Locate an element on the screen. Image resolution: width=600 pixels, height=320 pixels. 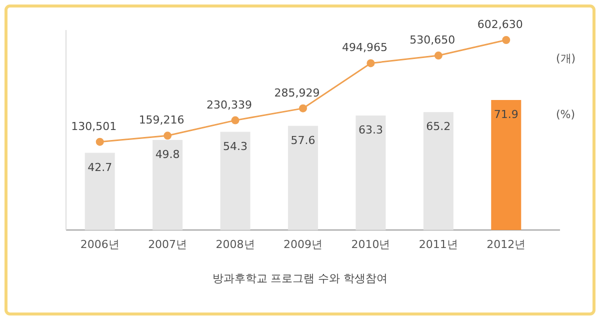
x-tick-label: 2007년 is located at coordinates (168, 244).